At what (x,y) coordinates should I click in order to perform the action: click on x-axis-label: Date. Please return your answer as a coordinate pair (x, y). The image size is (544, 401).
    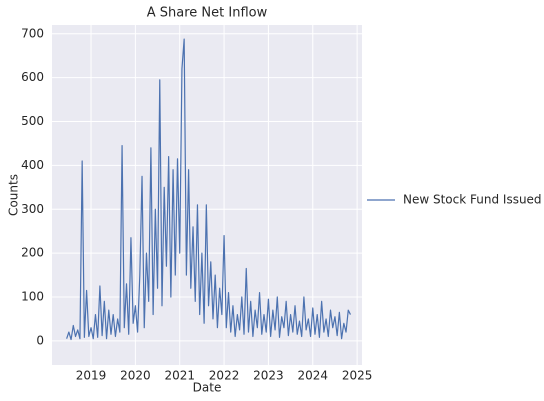
    Looking at the image, I should click on (207, 388).